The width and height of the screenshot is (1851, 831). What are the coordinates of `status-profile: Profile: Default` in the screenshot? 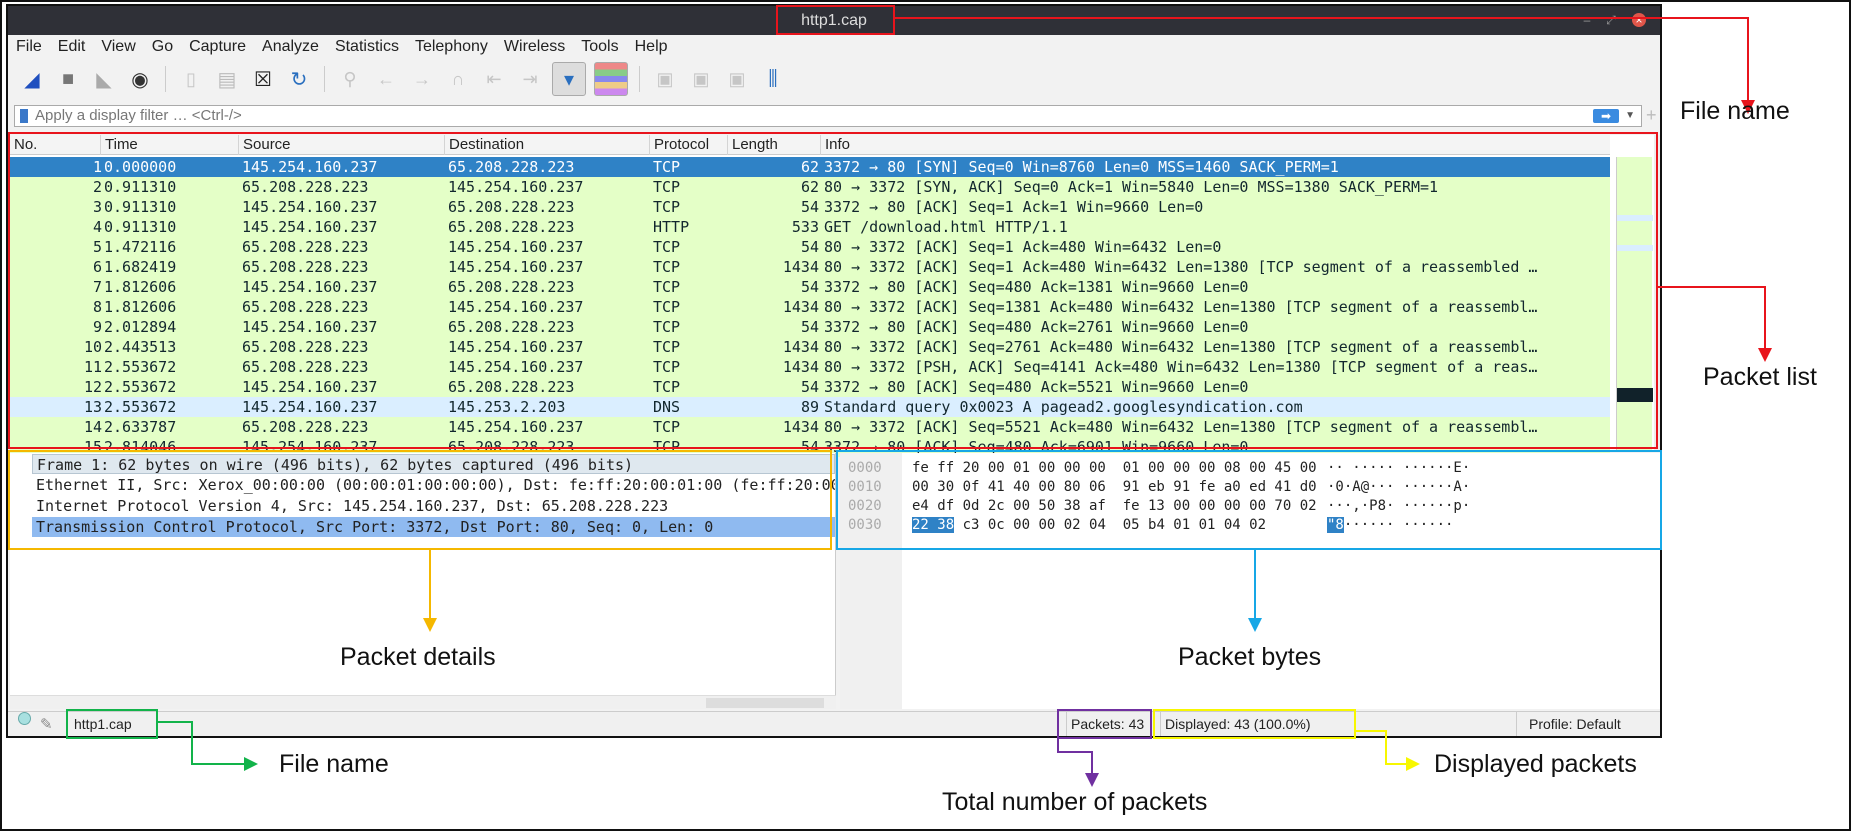 It's located at (1568, 724).